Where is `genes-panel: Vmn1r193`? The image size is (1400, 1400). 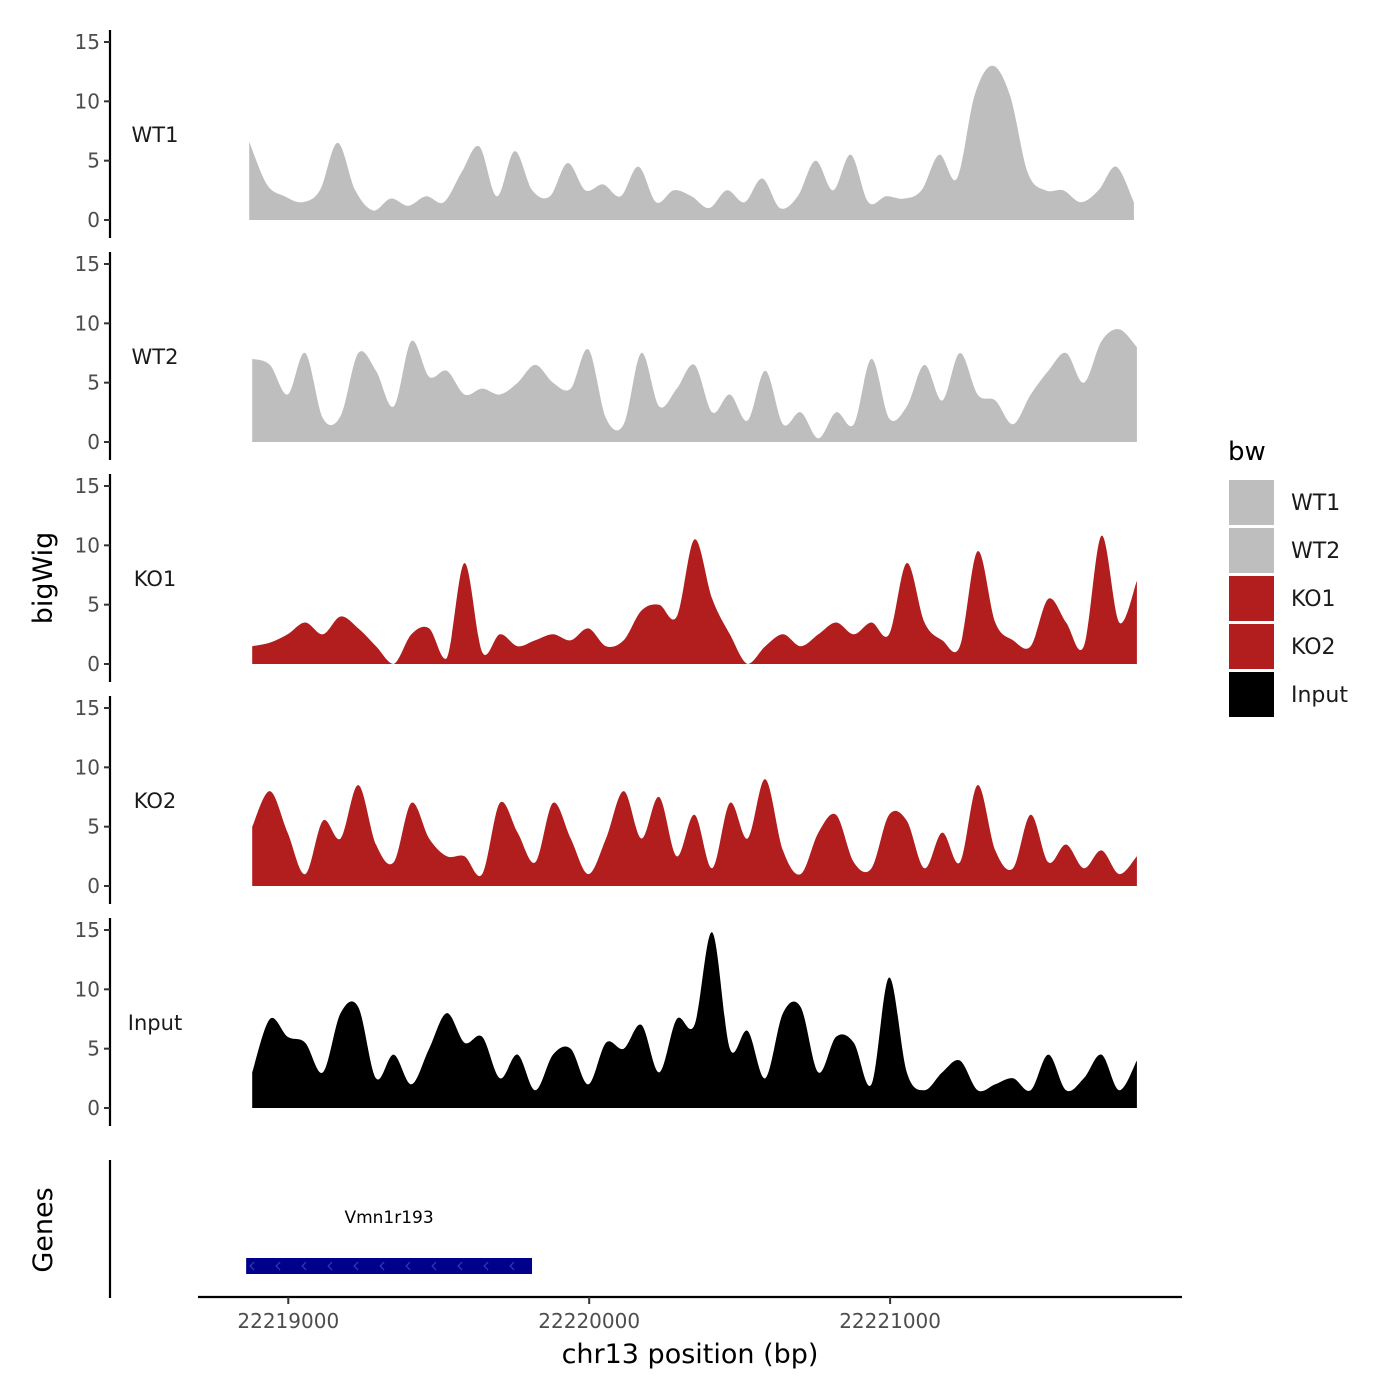 genes-panel: Vmn1r193 is located at coordinates (320, 1229).